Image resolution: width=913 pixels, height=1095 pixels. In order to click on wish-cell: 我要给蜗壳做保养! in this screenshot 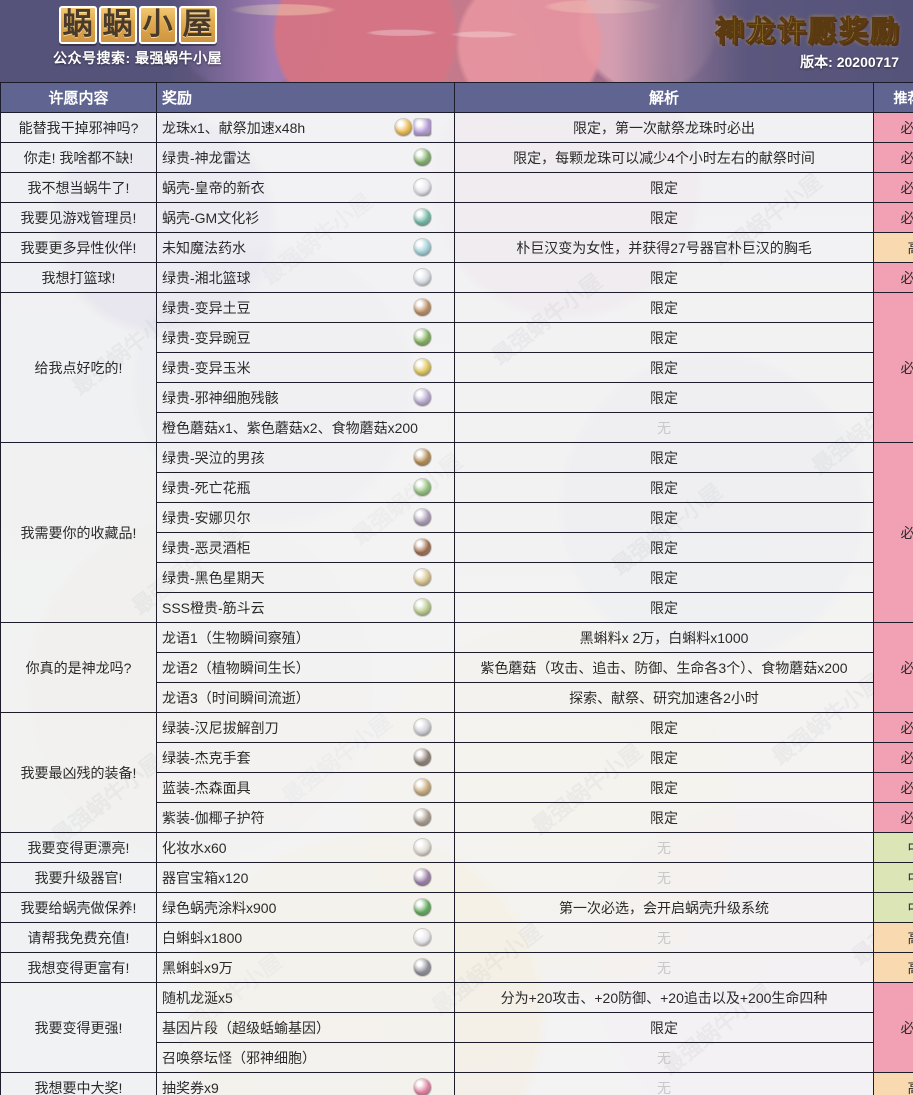, I will do `click(78, 907)`.